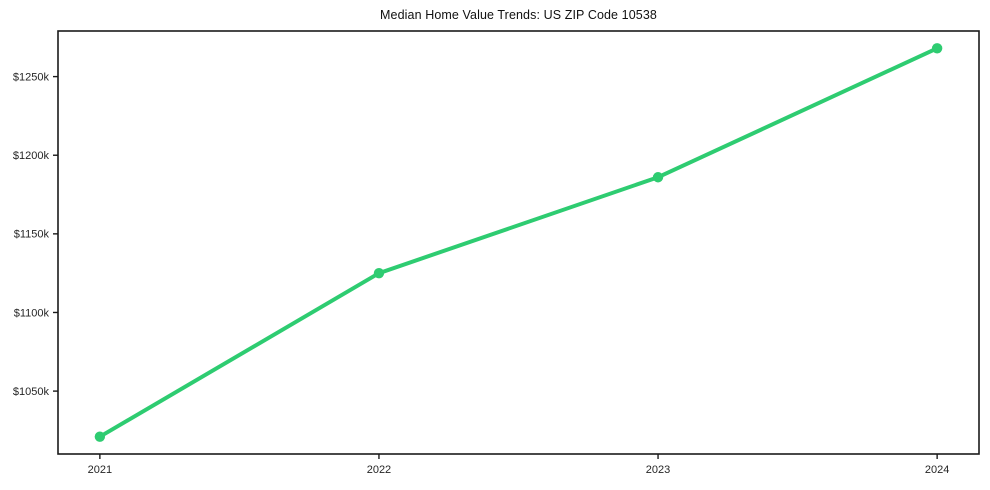 This screenshot has width=990, height=490. What do you see at coordinates (32, 235) in the screenshot?
I see `y-tick-label: $1150k` at bounding box center [32, 235].